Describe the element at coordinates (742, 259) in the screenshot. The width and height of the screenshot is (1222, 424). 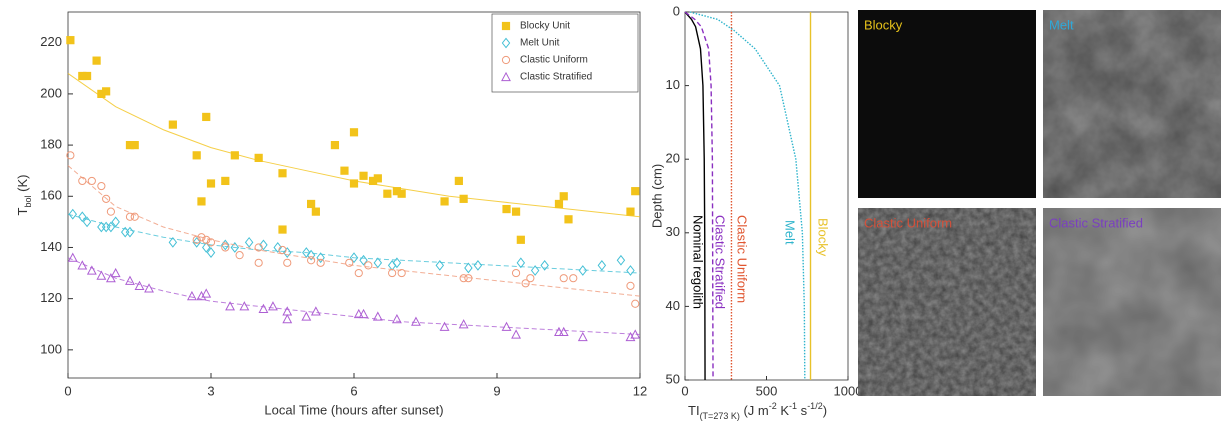
I see `series-label: Clastic Uniform` at that location.